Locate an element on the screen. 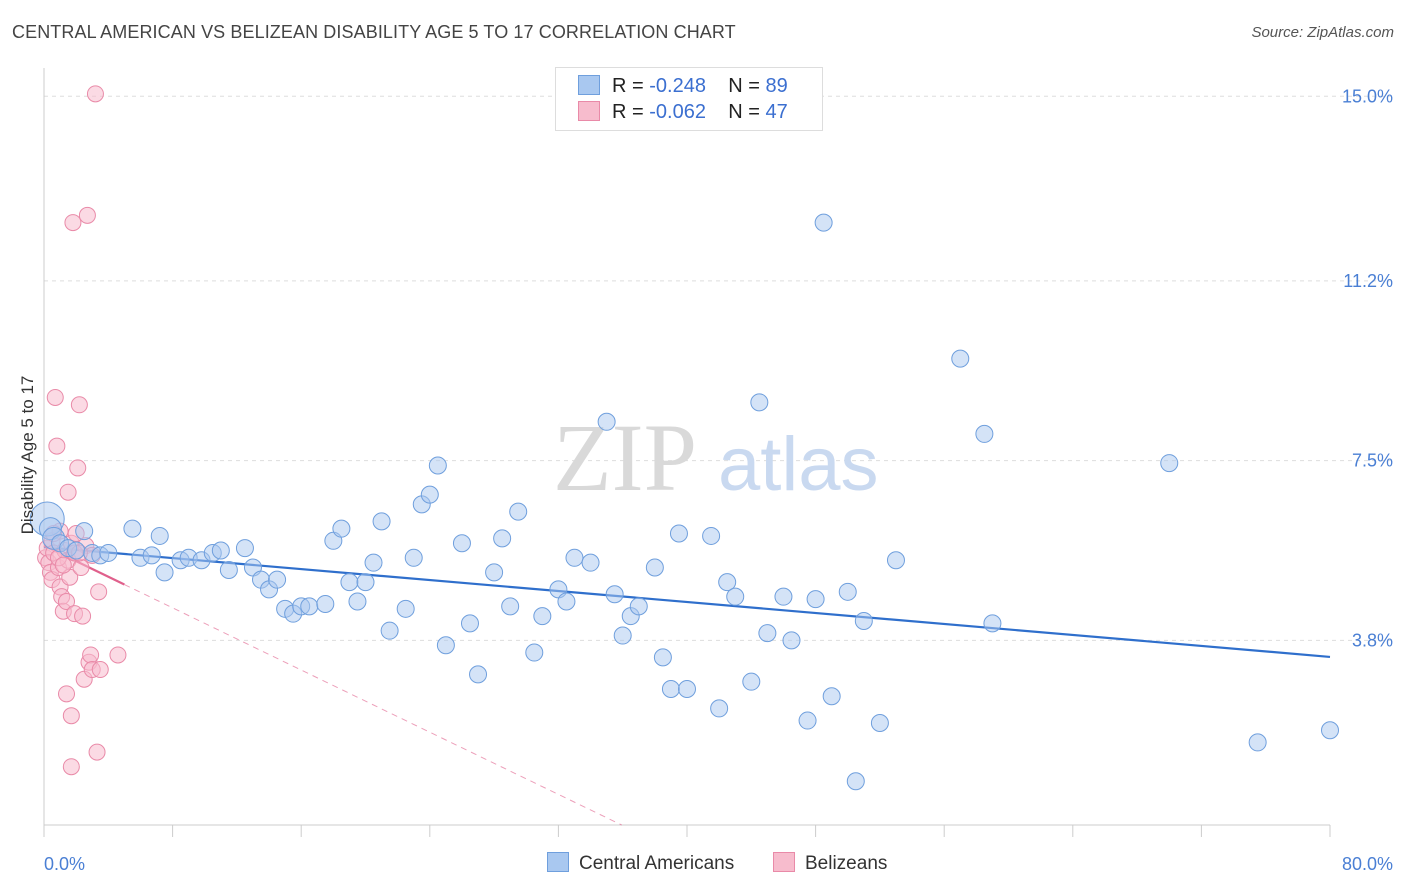 This screenshot has width=1406, height=892. bottom-legend-belizean: Belizeans is located at coordinates (830, 863).